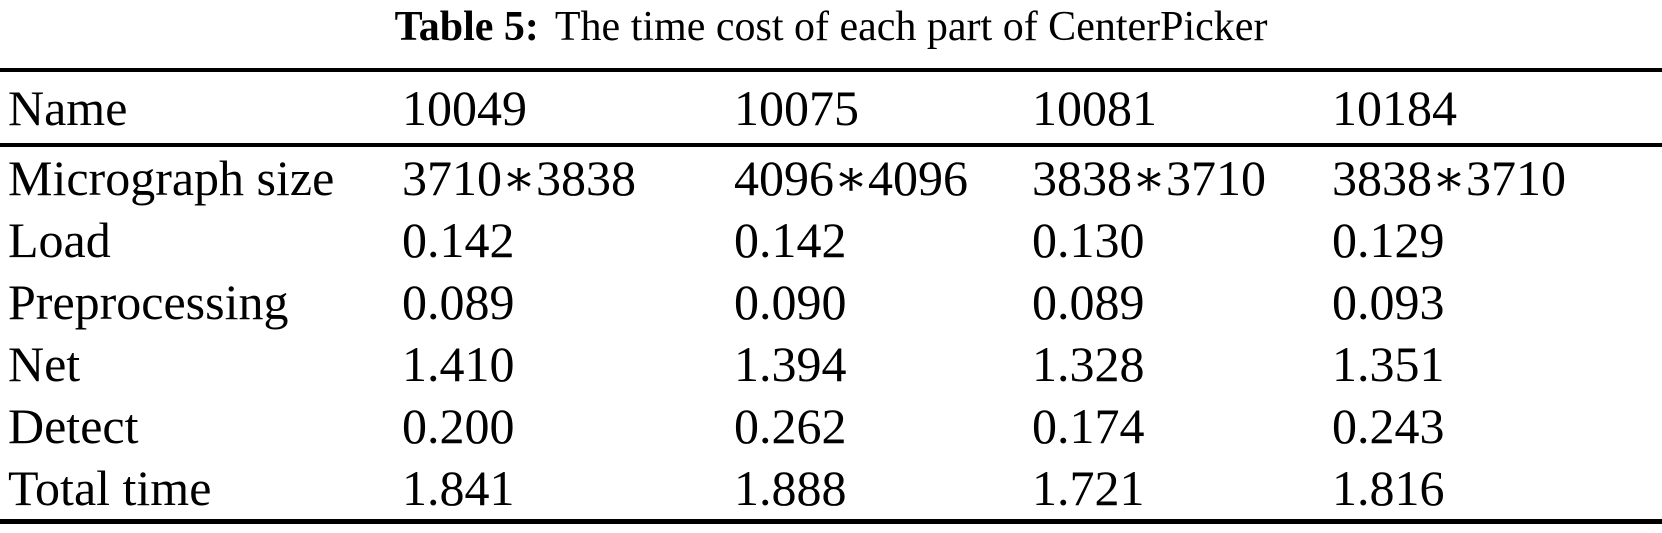 Image resolution: width=1662 pixels, height=533 pixels. I want to click on table-row-net: Net 1.410 1.394 1.328 1.351, so click(831, 364).